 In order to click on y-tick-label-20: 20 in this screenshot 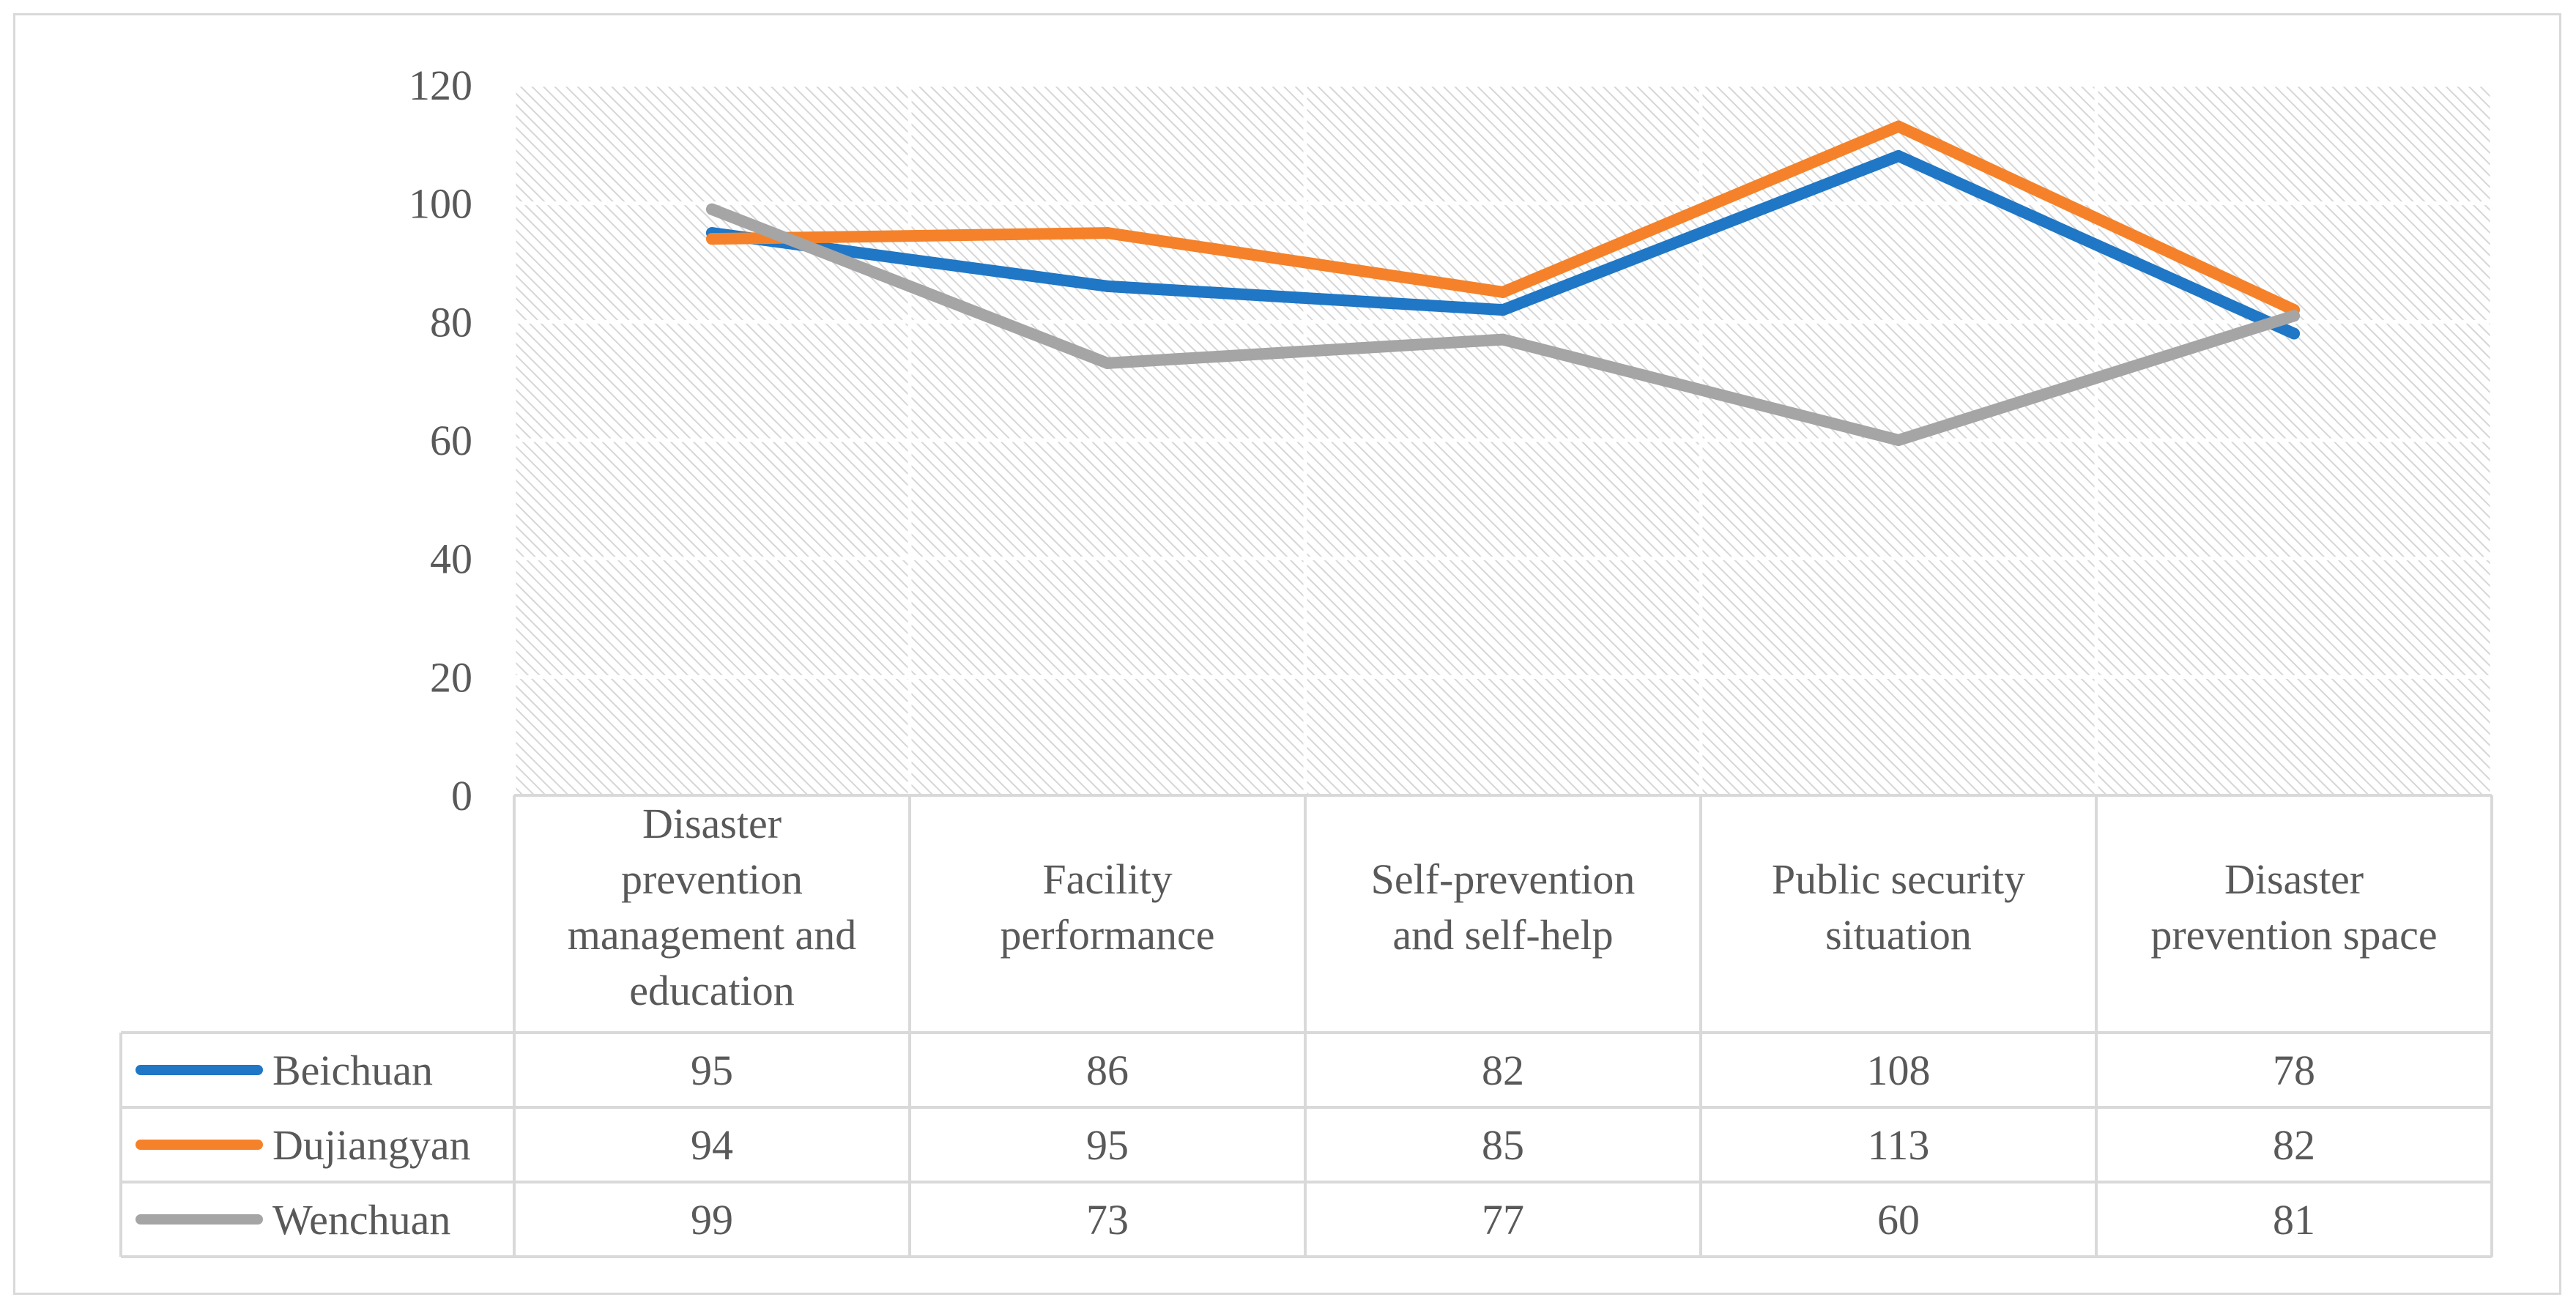, I will do `click(451, 677)`.